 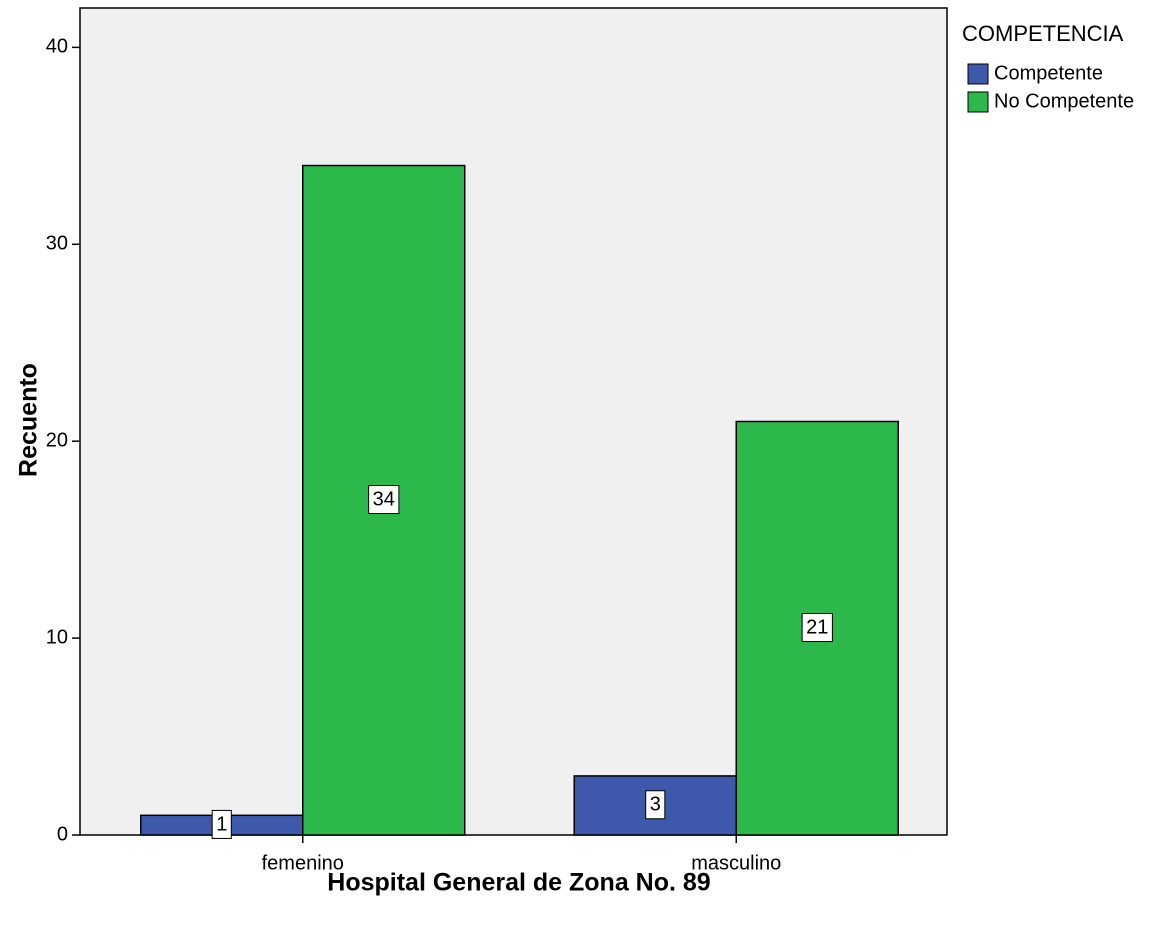 I want to click on legend-label: Competente, so click(x=1048, y=73).